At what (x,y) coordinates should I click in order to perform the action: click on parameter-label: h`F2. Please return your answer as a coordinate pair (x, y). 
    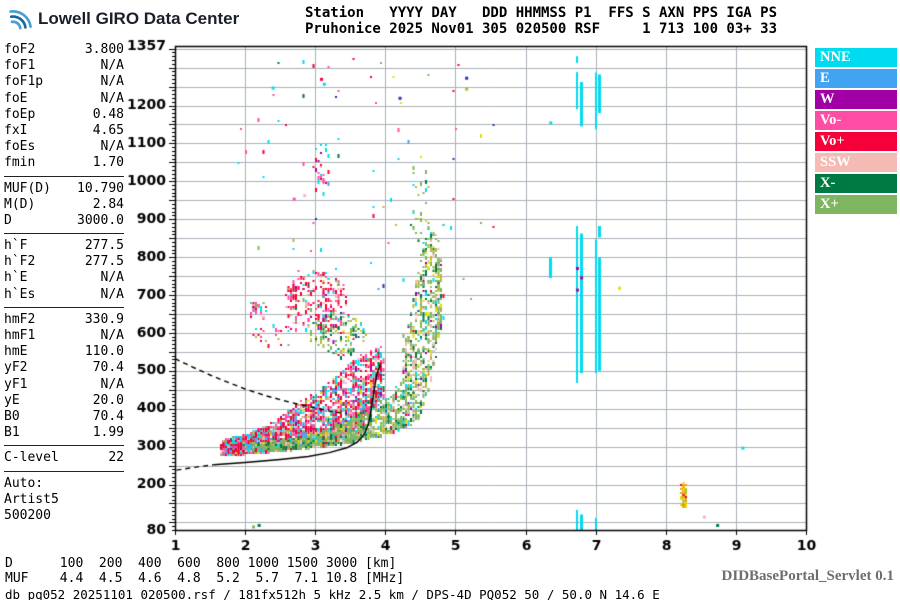
    Looking at the image, I should click on (20, 262).